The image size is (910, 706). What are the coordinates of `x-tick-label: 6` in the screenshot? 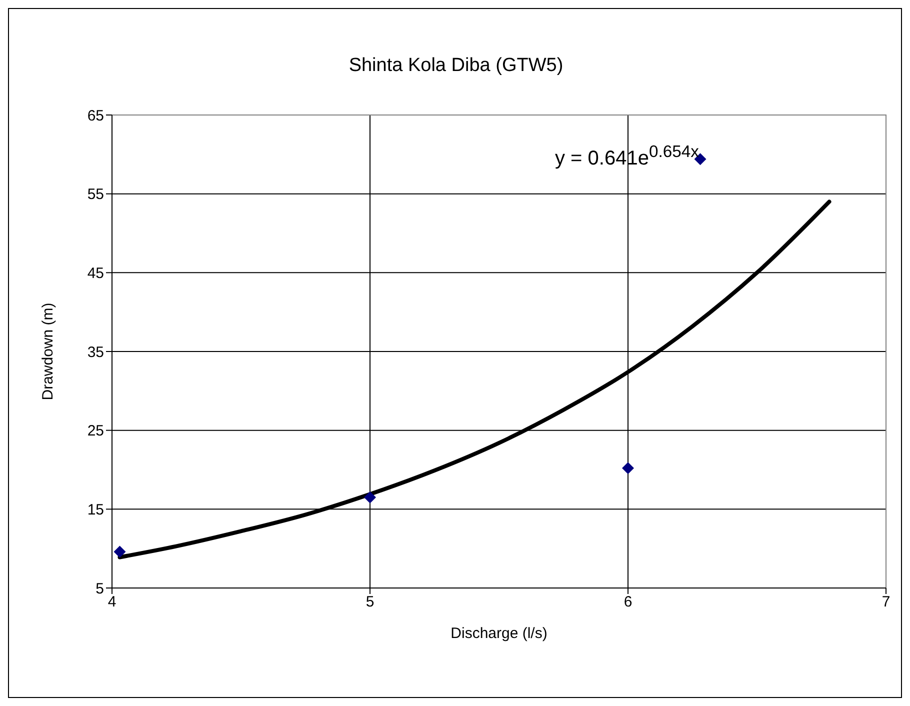 It's located at (628, 602).